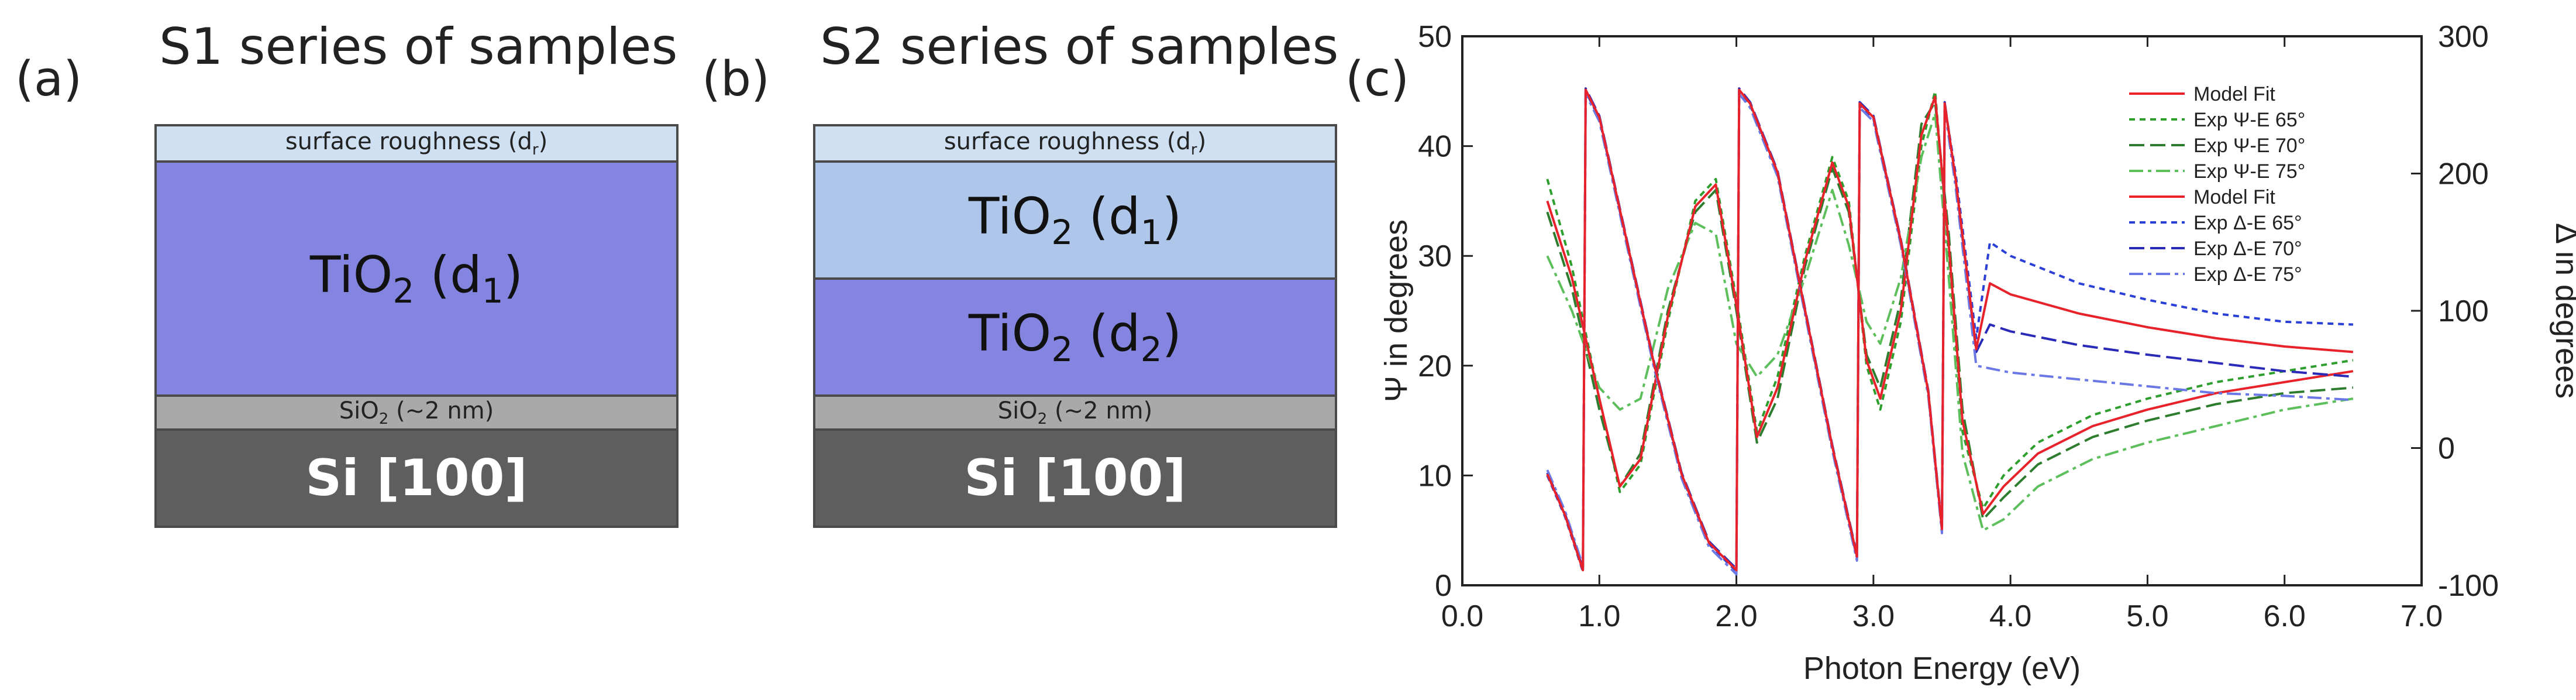  I want to click on legend-label: Exp Ψ-E 65°, so click(2249, 120).